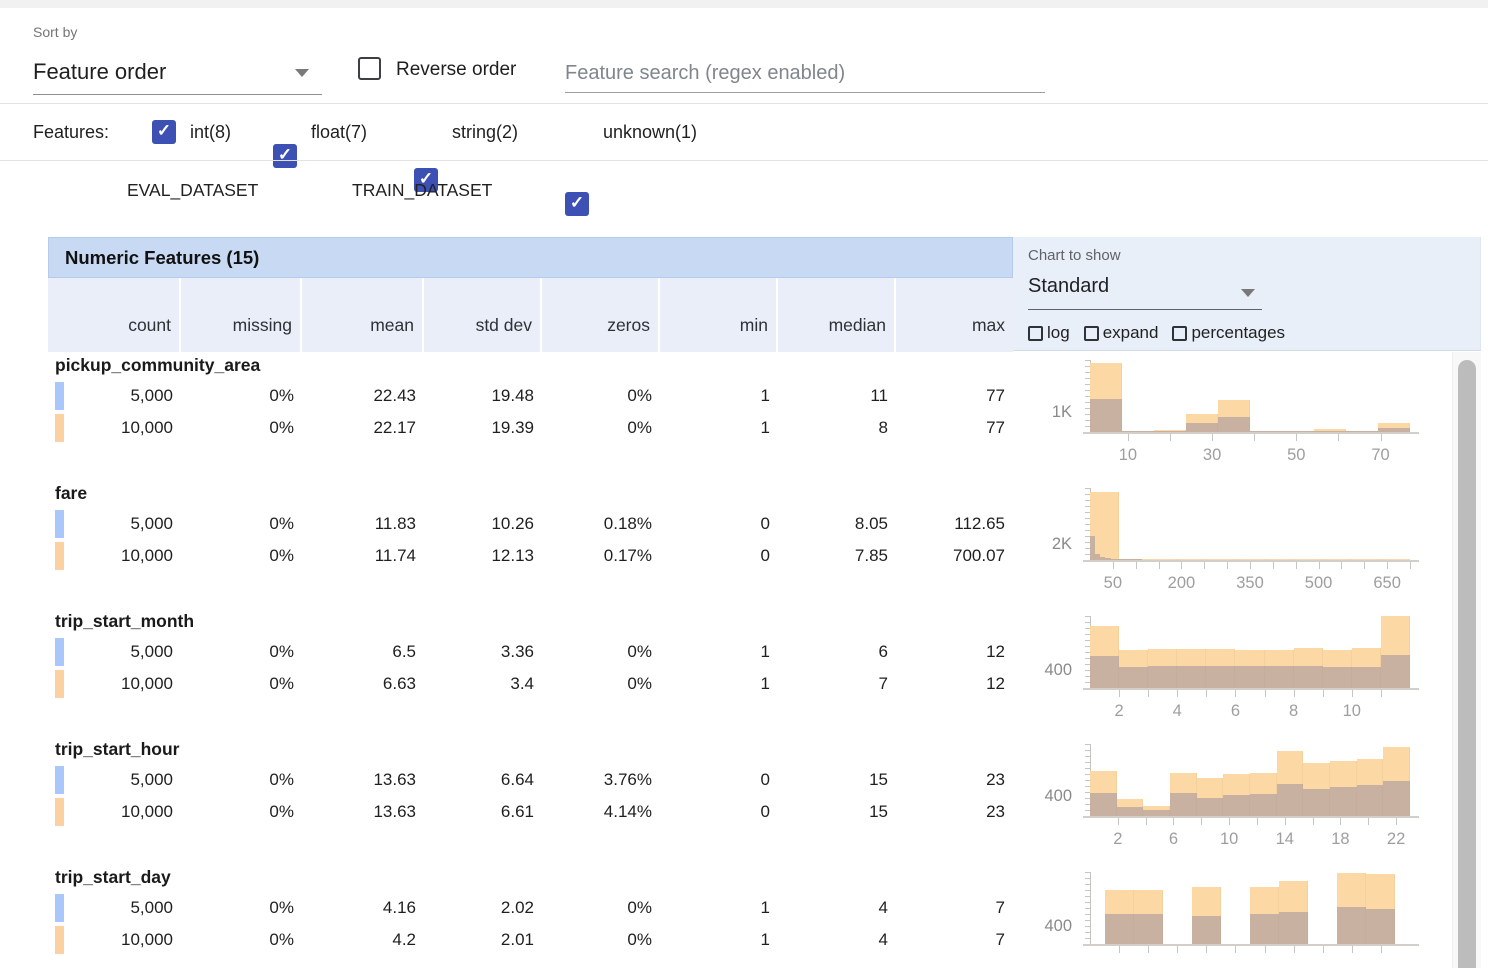 The image size is (1488, 968). Describe the element at coordinates (871, 555) in the screenshot. I see `stat-cell: 7.85` at that location.